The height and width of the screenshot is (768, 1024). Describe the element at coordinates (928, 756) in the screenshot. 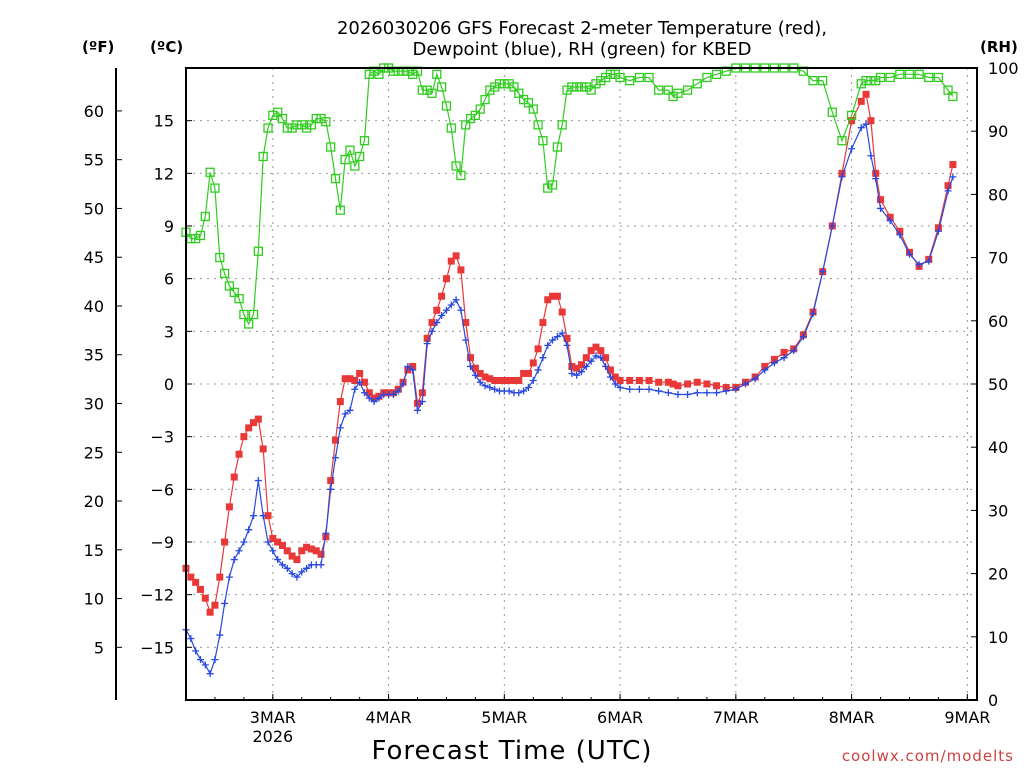

I see `credit-text: coolwx.com/modelts` at that location.